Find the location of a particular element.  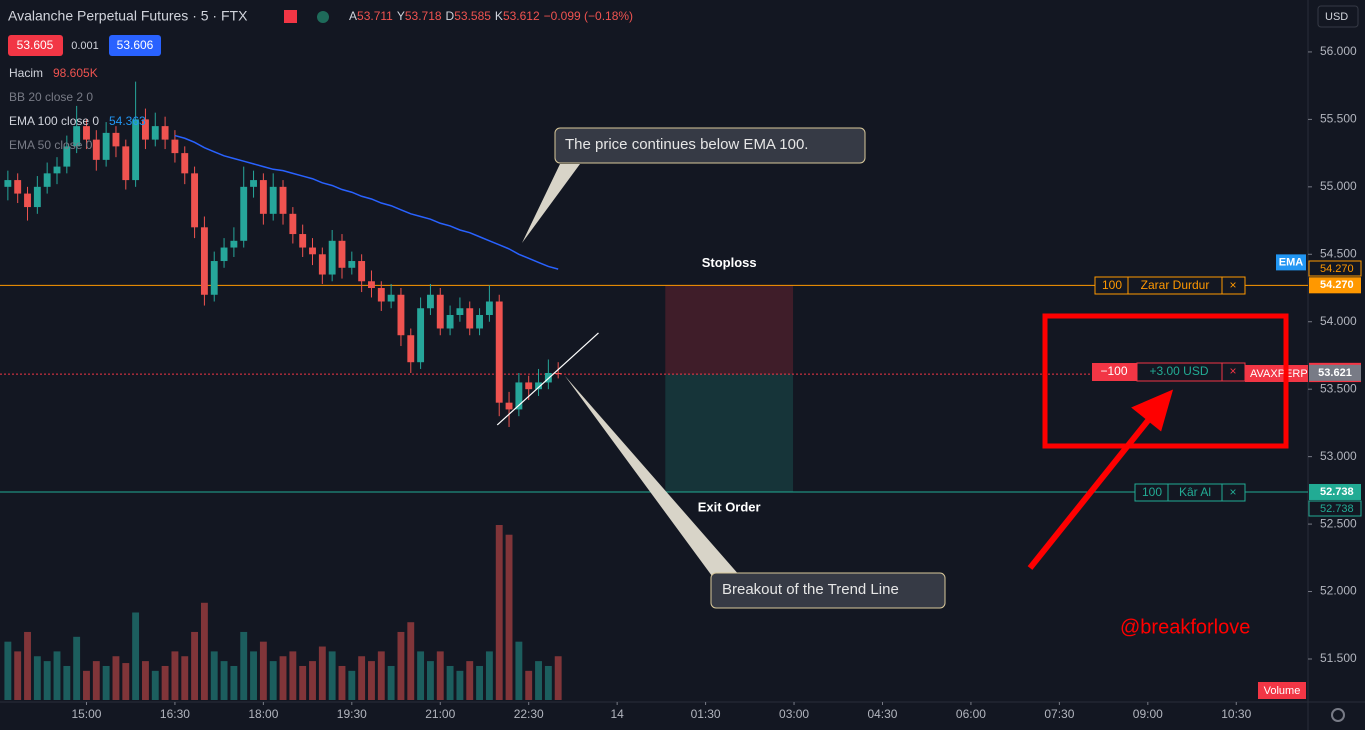

arrow-shaft is located at coordinates (1090, 493).